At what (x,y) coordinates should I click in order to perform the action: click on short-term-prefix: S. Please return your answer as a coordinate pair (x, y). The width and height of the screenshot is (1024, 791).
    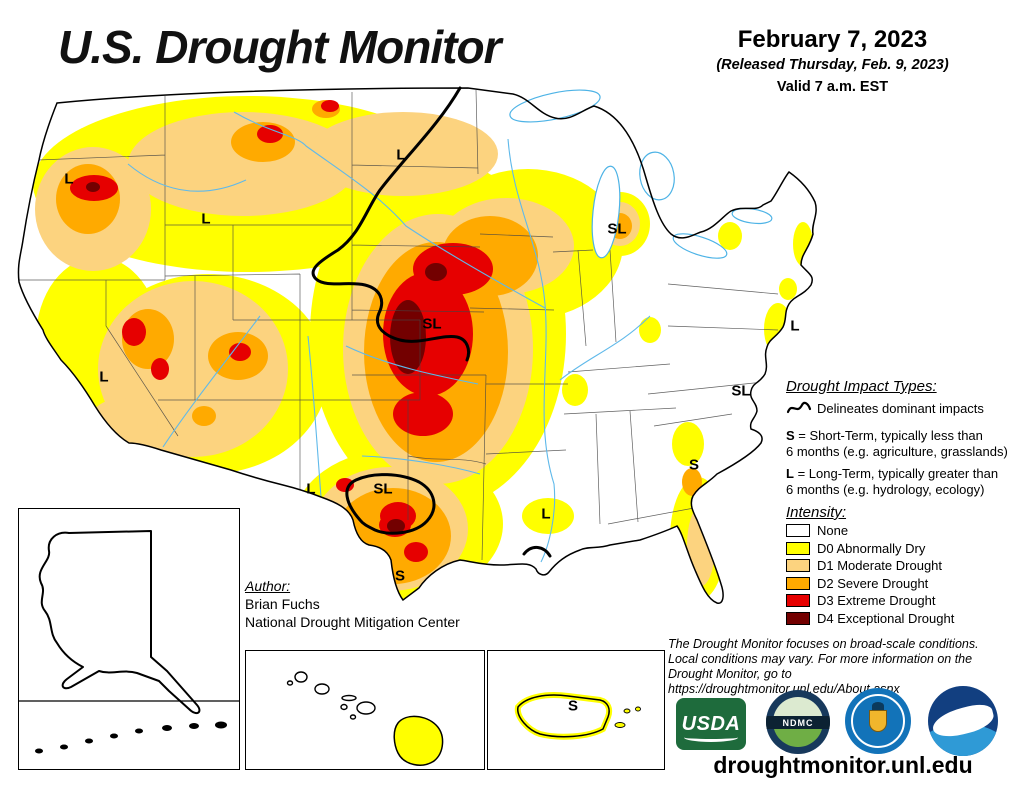
    Looking at the image, I should click on (790, 435).